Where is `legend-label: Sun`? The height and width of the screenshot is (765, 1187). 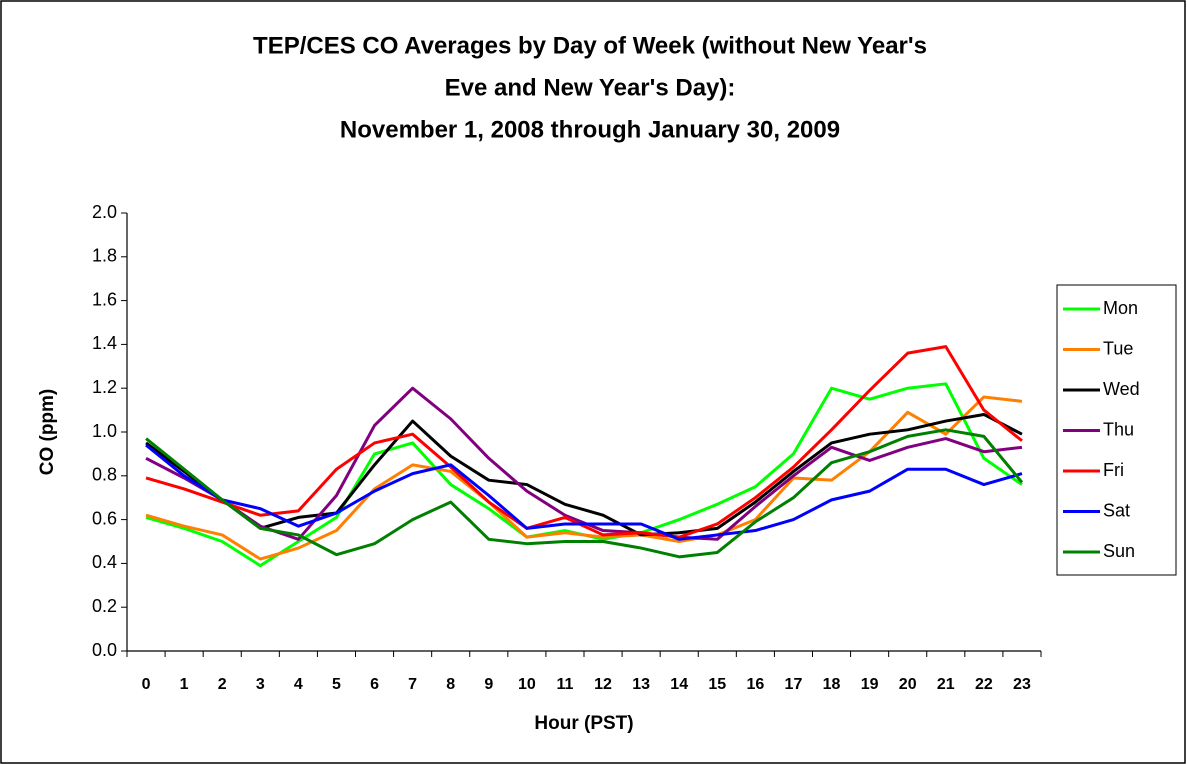 legend-label: Sun is located at coordinates (1119, 551).